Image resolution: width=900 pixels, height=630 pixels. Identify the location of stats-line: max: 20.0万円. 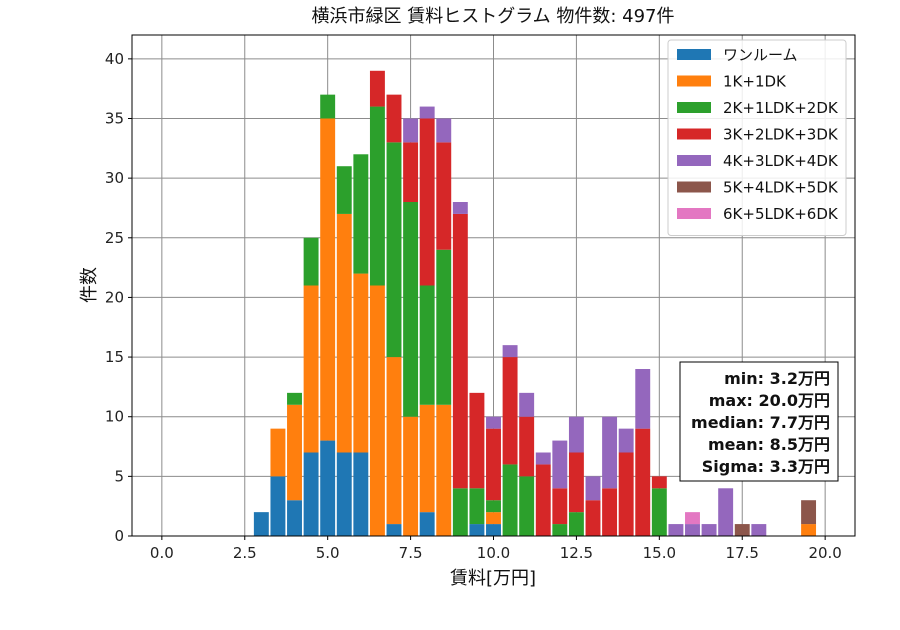
(769, 400).